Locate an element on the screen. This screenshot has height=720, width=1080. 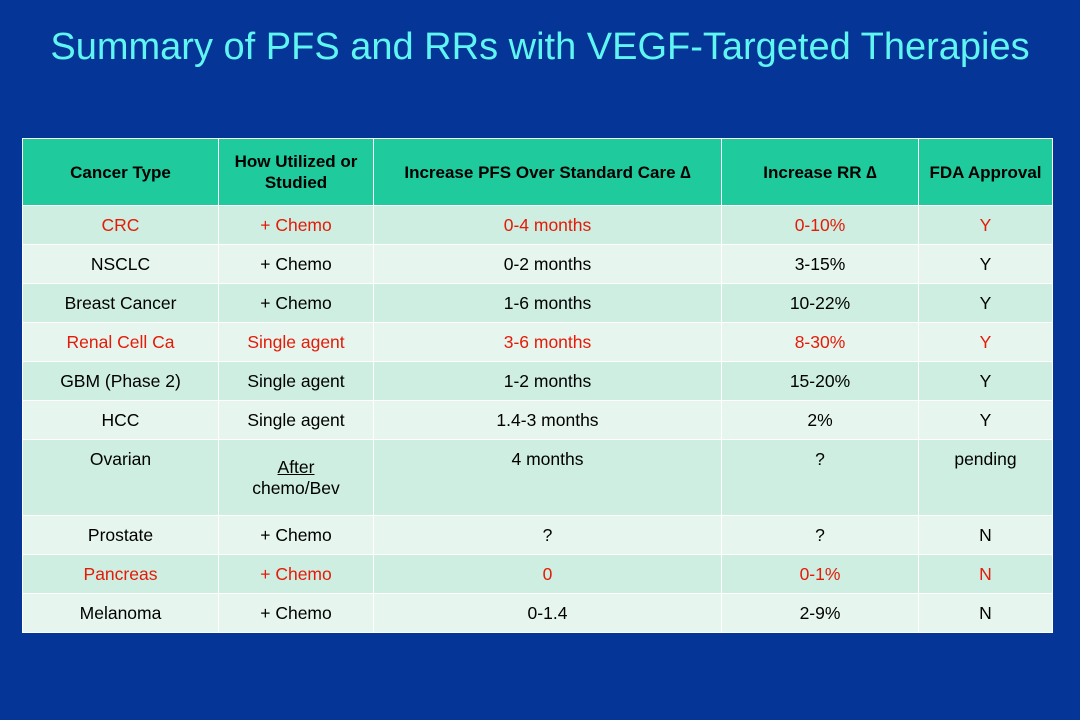
cell-increase-pfs: 1-6 months is located at coordinates (547, 303).